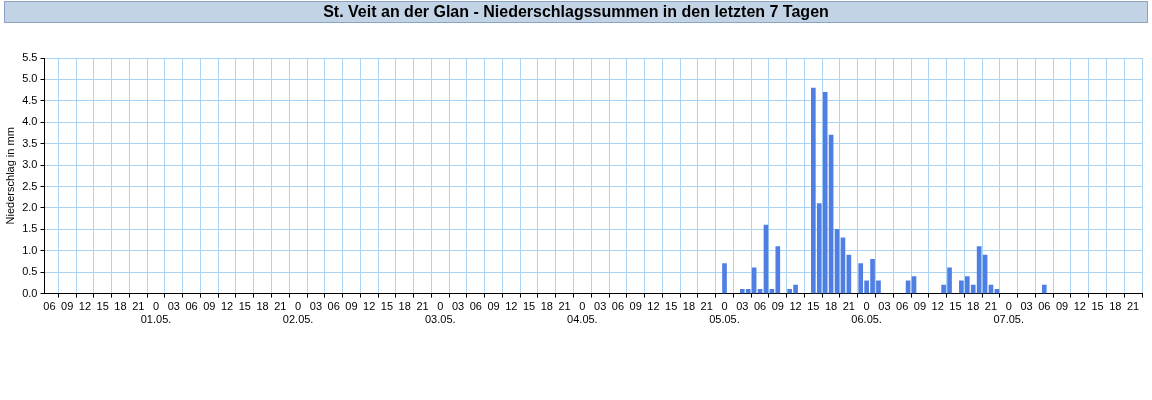  I want to click on y-tick-label: 2.0, so click(30, 206).